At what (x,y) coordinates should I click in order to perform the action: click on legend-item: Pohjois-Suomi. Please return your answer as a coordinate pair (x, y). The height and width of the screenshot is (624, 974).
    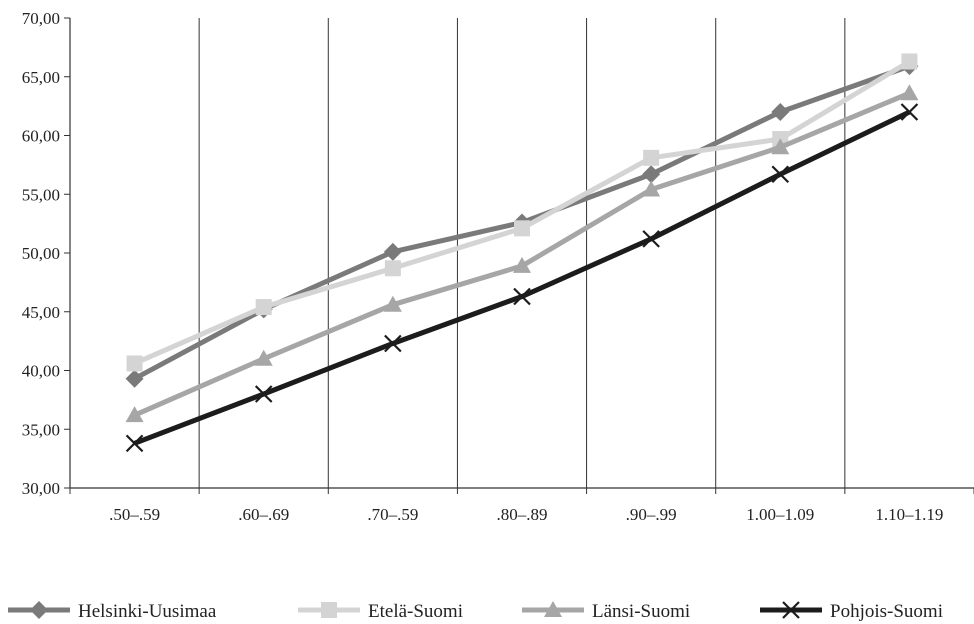
    Looking at the image, I should click on (851, 611).